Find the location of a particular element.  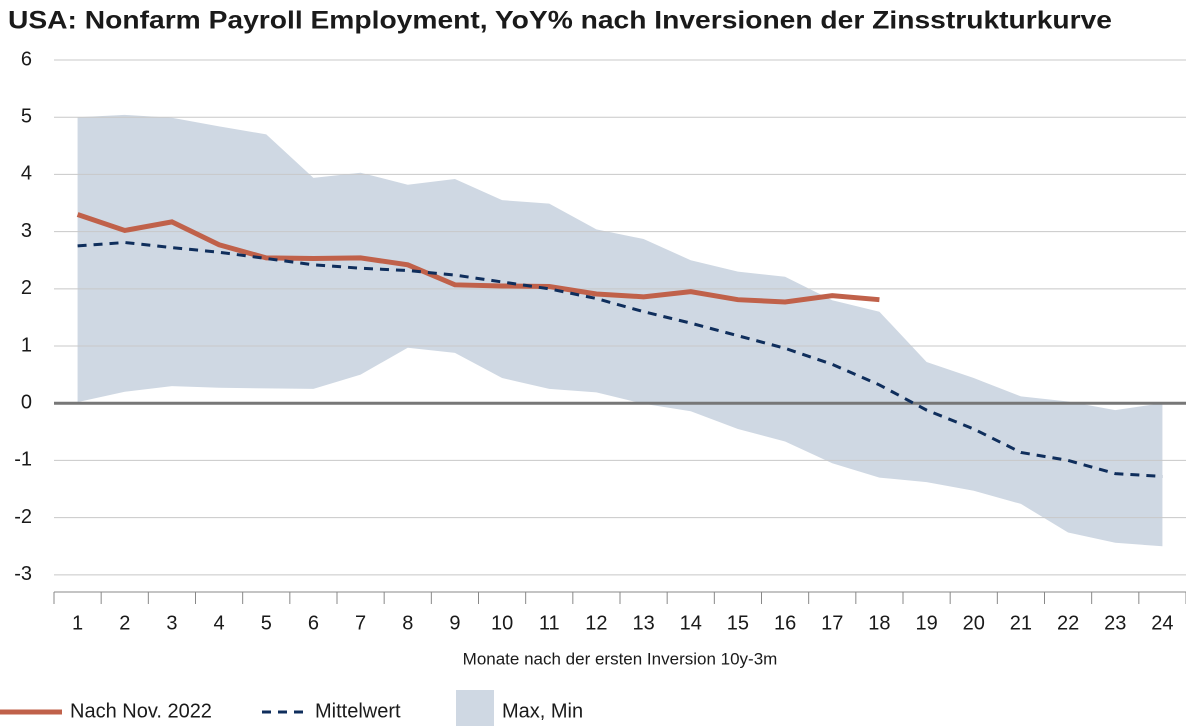

y-tick-label: 2 is located at coordinates (26, 288).